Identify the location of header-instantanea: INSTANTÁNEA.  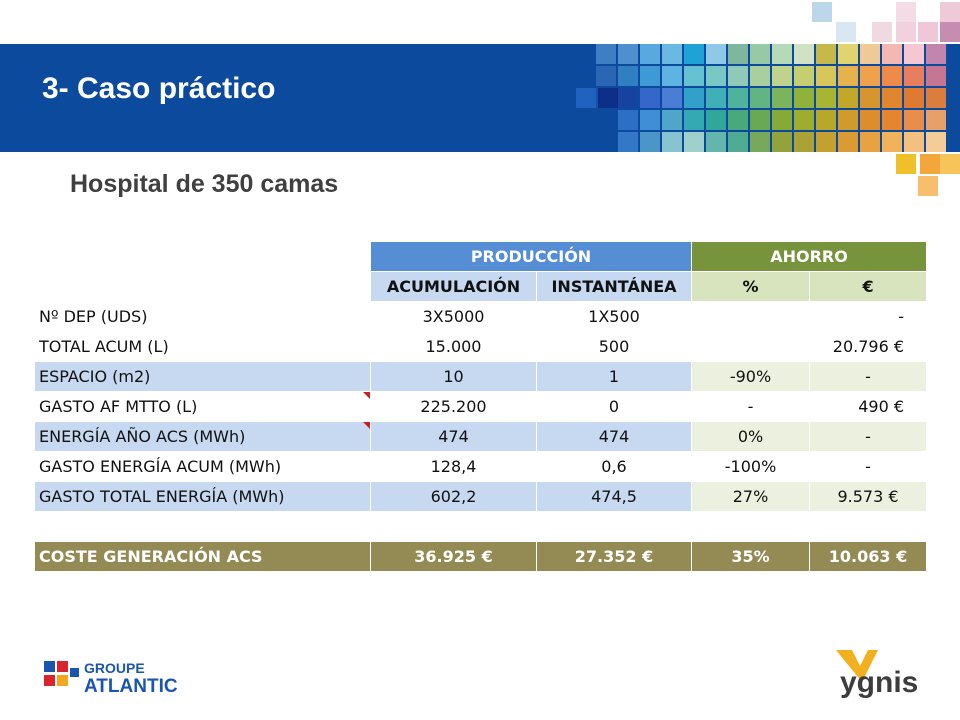
(614, 286).